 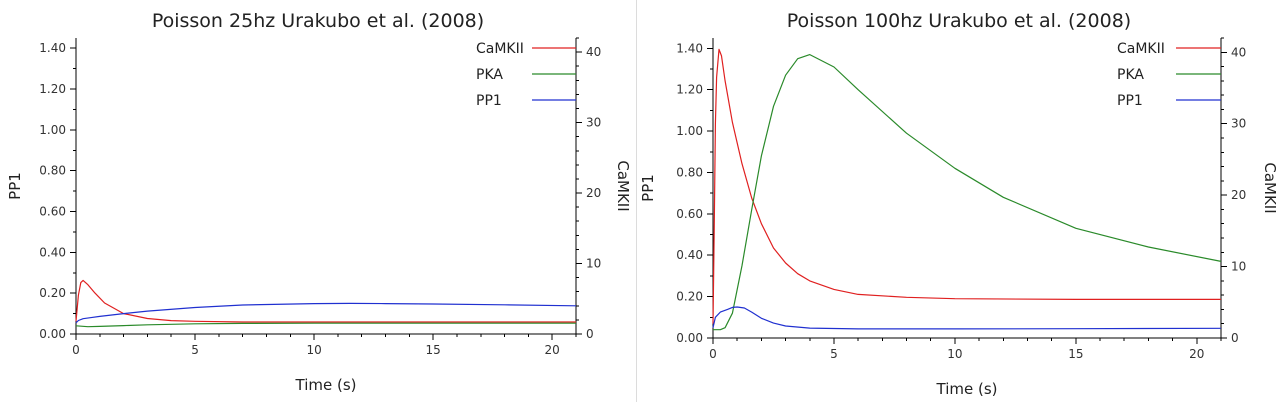 What do you see at coordinates (636, 201) in the screenshot?
I see `panel-divider` at bounding box center [636, 201].